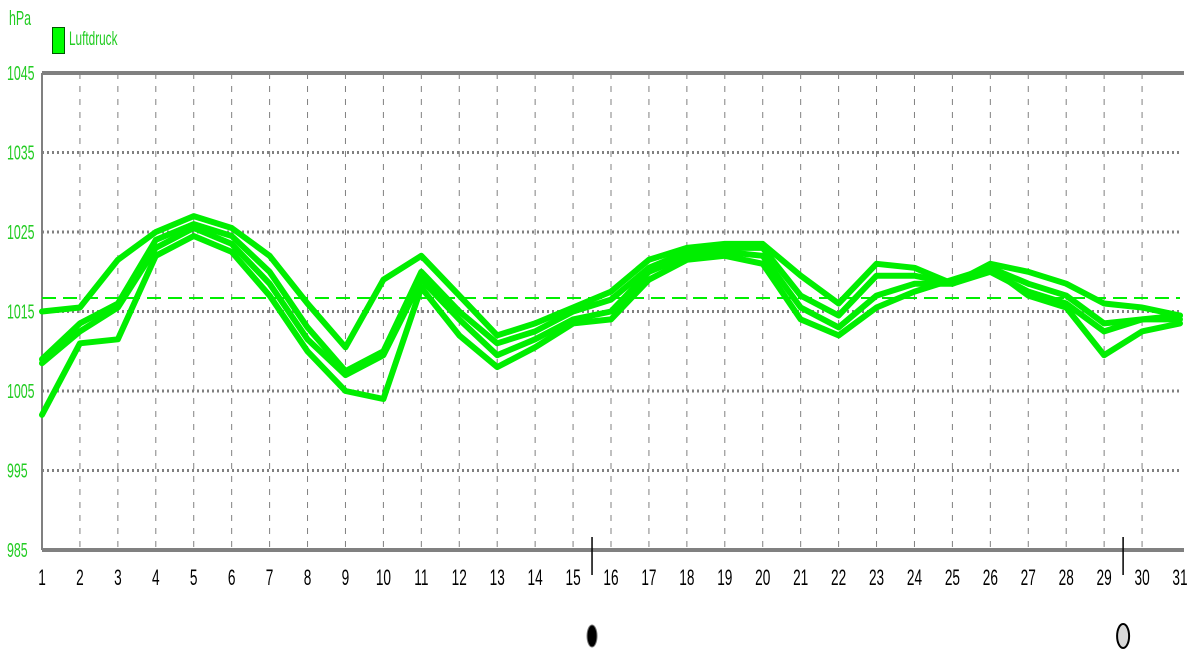  What do you see at coordinates (1066, 577) in the screenshot?
I see `x-tick-label: 28` at bounding box center [1066, 577].